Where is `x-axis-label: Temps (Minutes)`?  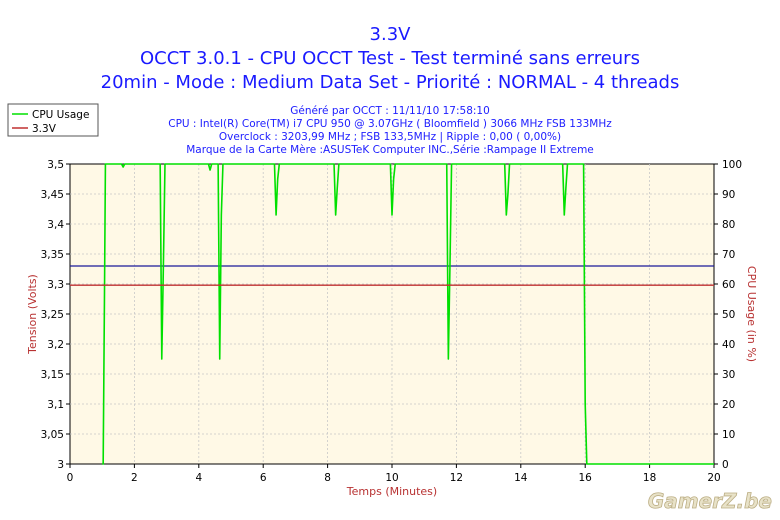 x-axis-label: Temps (Minutes) is located at coordinates (391, 491).